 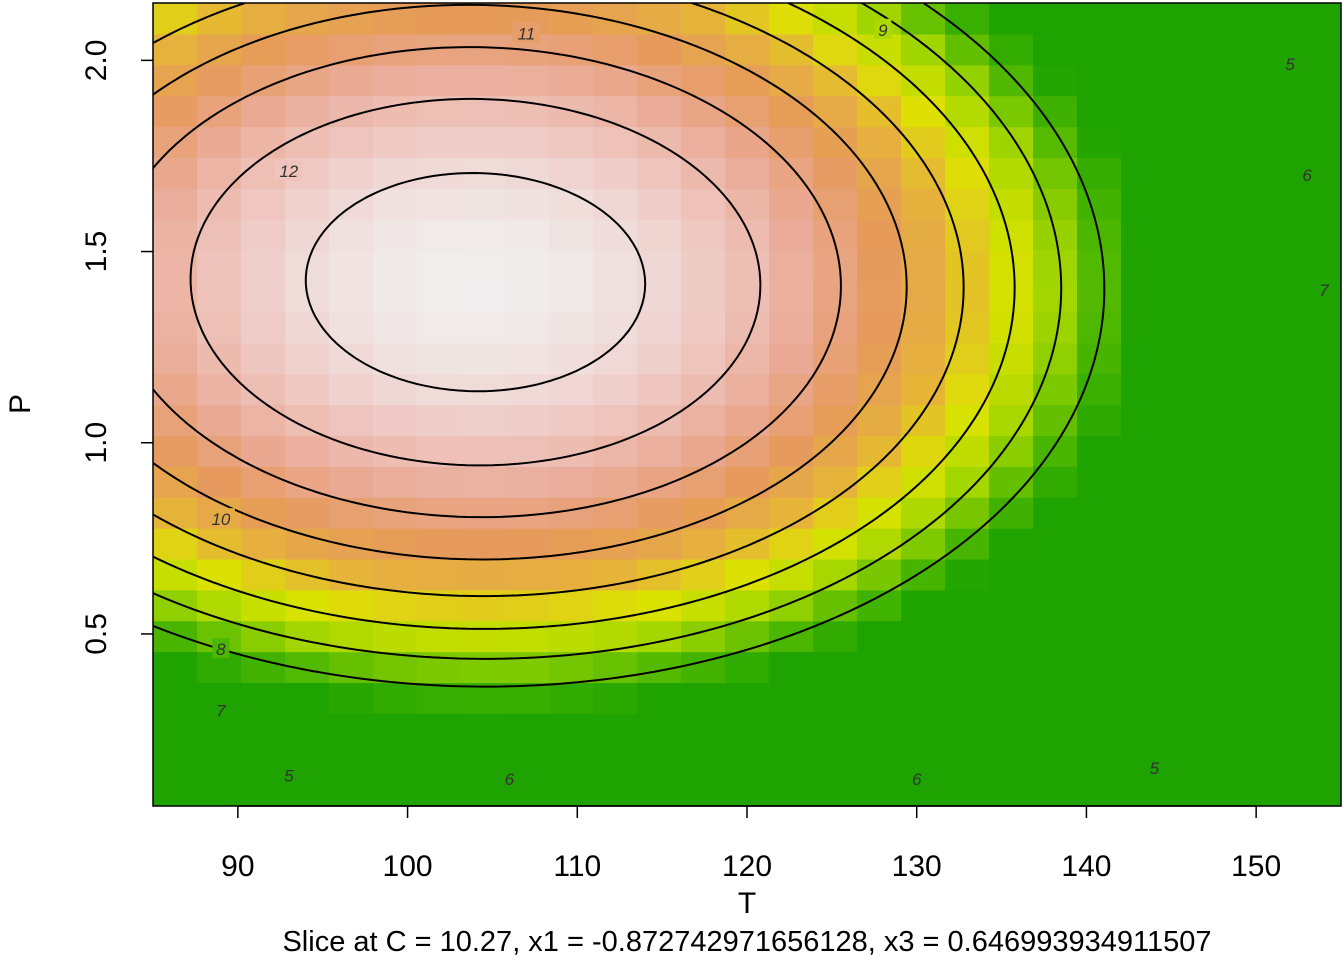 What do you see at coordinates (96, 443) in the screenshot?
I see `y-tick-label: 1.0` at bounding box center [96, 443].